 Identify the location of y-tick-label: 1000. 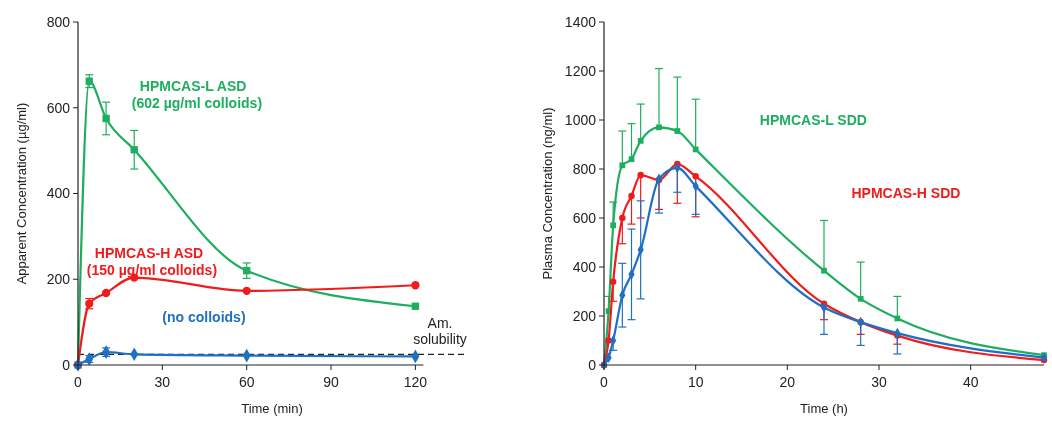
(580, 119).